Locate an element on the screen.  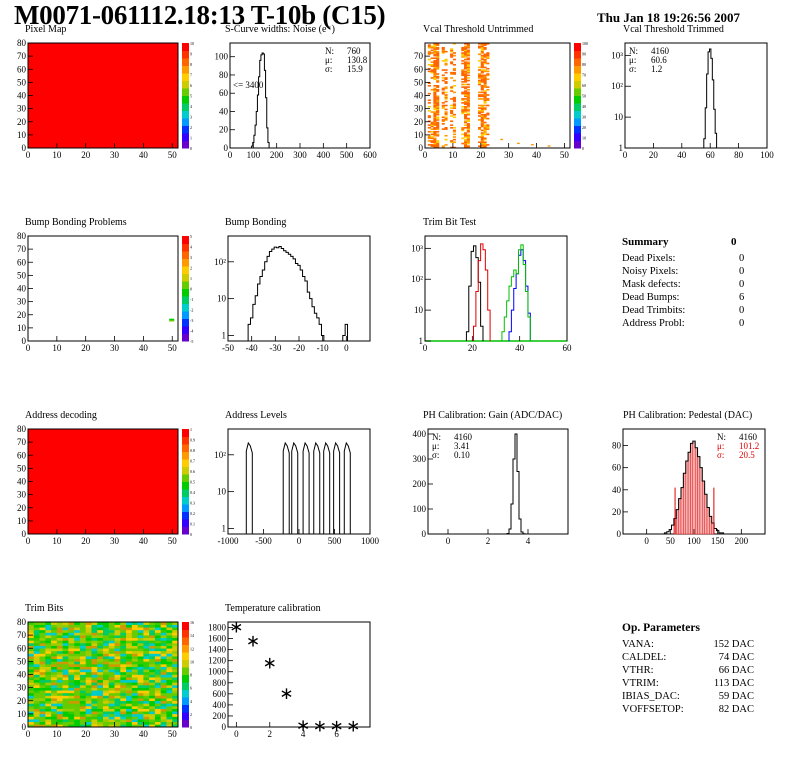
color-scale-label: 50 is located at coordinates (584, 96).